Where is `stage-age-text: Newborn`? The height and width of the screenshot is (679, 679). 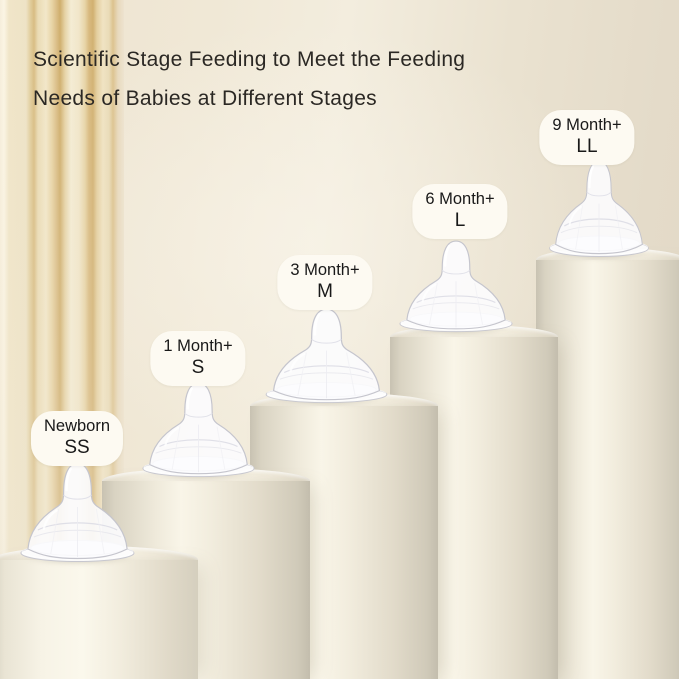 stage-age-text: Newborn is located at coordinates (77, 426).